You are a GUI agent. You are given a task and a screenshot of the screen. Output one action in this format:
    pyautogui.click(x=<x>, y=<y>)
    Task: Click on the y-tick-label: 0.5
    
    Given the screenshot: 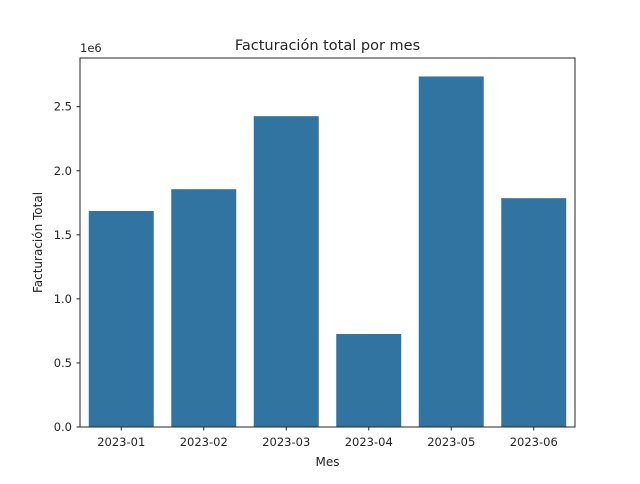 What is the action you would take?
    pyautogui.click(x=63, y=363)
    